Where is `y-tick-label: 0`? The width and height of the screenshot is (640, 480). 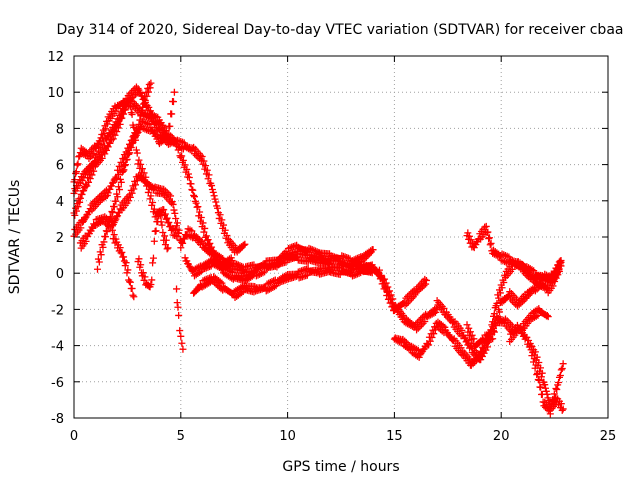 y-tick-label: 0 is located at coordinates (60, 274).